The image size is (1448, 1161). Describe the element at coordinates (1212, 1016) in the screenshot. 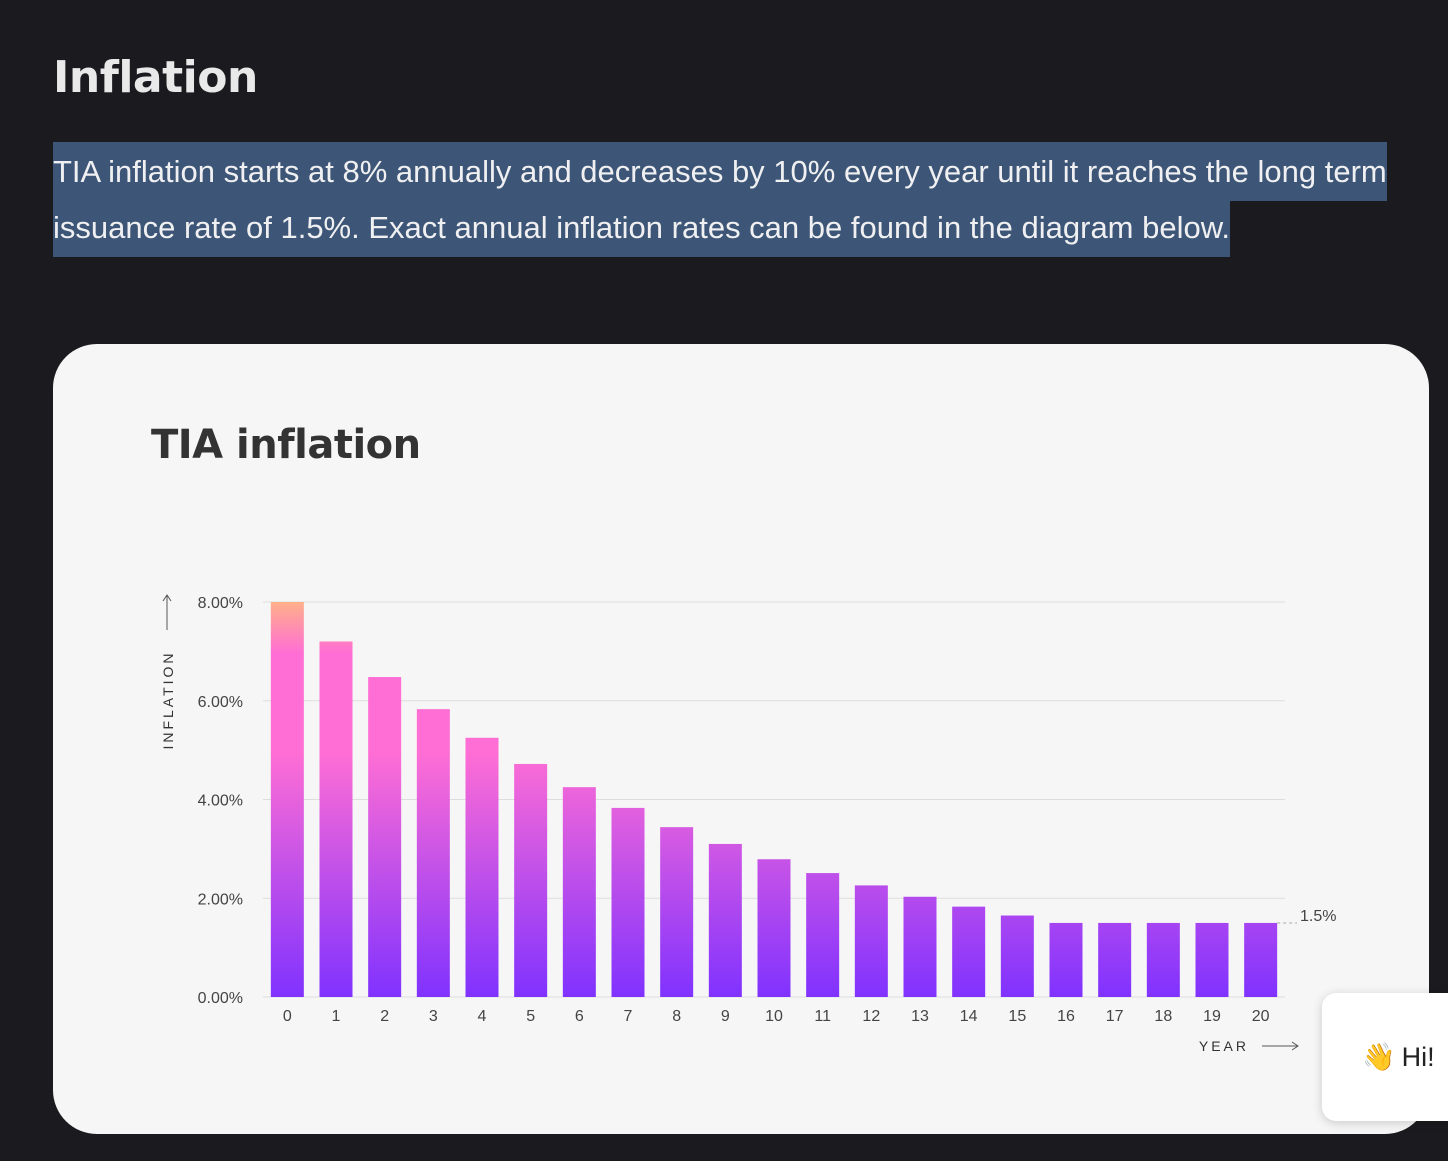

I see `x-tick-label: 19` at that location.